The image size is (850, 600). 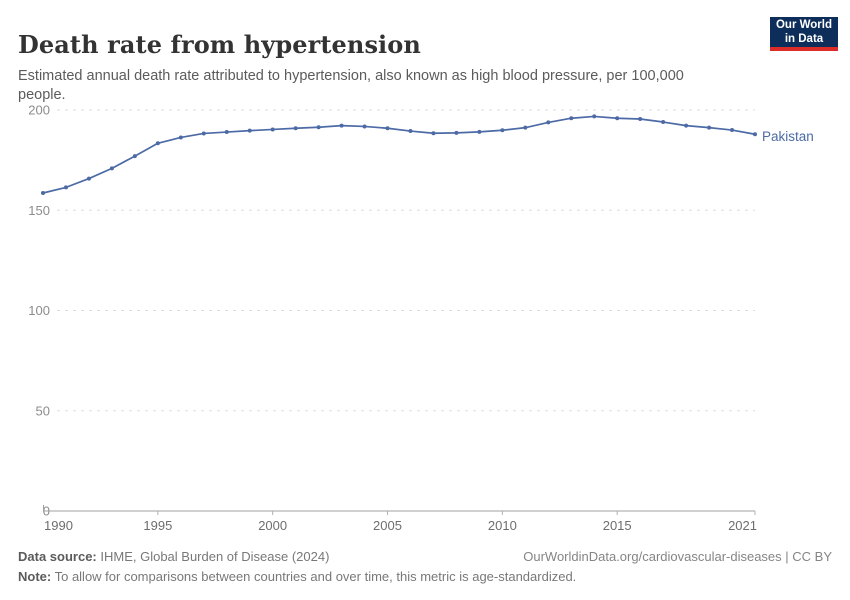 What do you see at coordinates (742, 525) in the screenshot?
I see `x-tick-label: 2021` at bounding box center [742, 525].